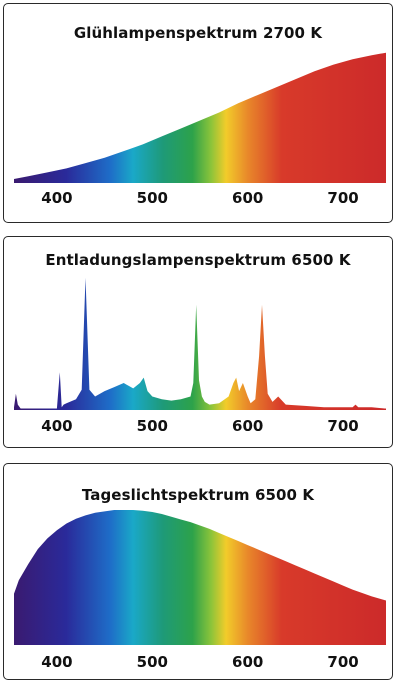 This screenshot has width=400, height=685. Describe the element at coordinates (198, 495) in the screenshot. I see `daylight-title: Tageslichtspektrum 6500 K` at that location.